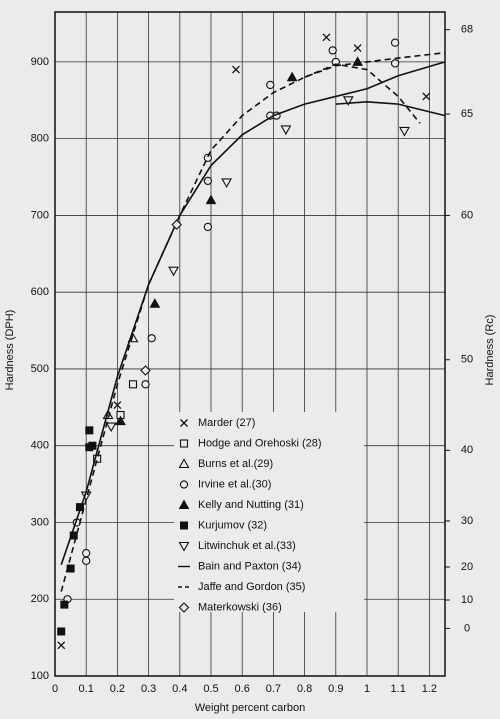 The image size is (500, 719). I want to click on y2-tick-label: 30, so click(467, 521).